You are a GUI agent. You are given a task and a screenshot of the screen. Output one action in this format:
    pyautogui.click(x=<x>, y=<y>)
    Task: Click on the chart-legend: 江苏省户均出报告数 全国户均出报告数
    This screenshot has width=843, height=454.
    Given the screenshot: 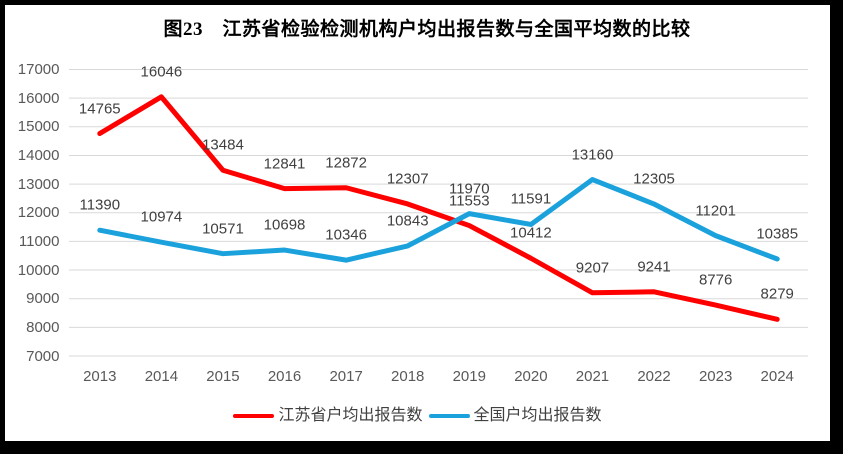 What is the action you would take?
    pyautogui.click(x=417, y=416)
    